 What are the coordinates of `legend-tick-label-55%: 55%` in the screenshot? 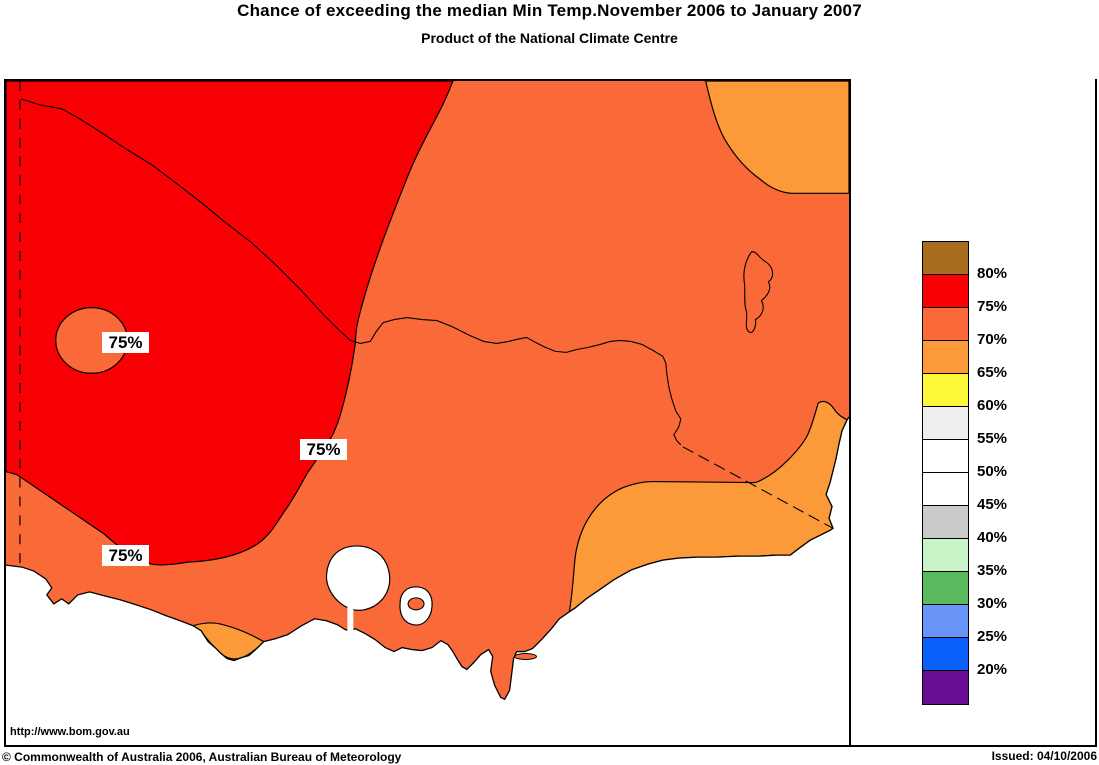 It's located at (992, 438).